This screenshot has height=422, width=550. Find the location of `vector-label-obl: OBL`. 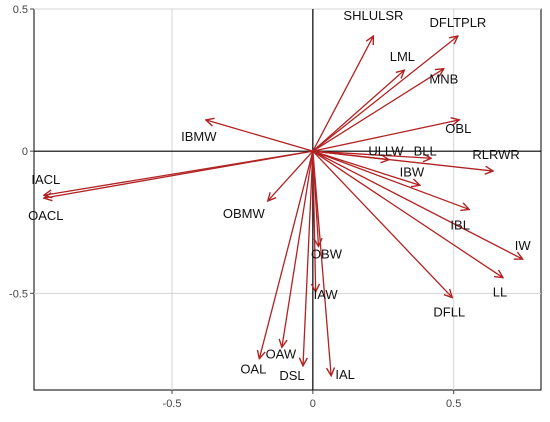

vector-label-obl: OBL is located at coordinates (458, 128).